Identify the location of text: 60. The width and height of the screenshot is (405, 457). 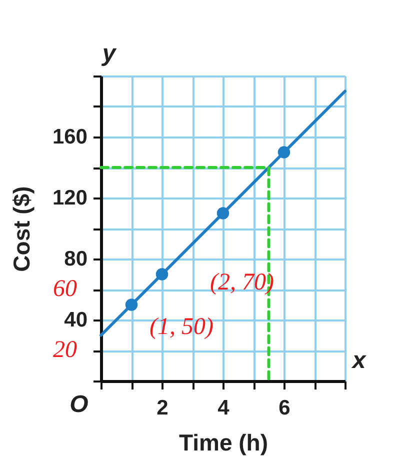
(65, 289).